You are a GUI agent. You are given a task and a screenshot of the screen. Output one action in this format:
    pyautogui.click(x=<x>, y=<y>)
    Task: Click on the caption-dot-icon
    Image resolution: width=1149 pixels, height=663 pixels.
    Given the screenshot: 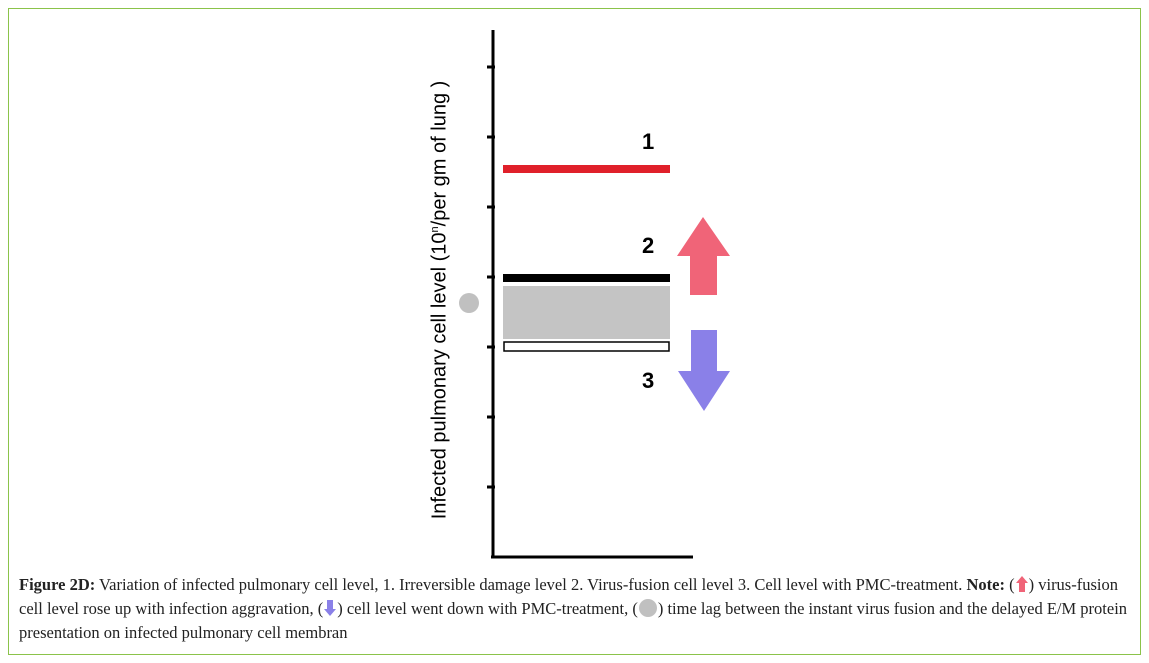 What is the action you would take?
    pyautogui.click(x=647, y=608)
    